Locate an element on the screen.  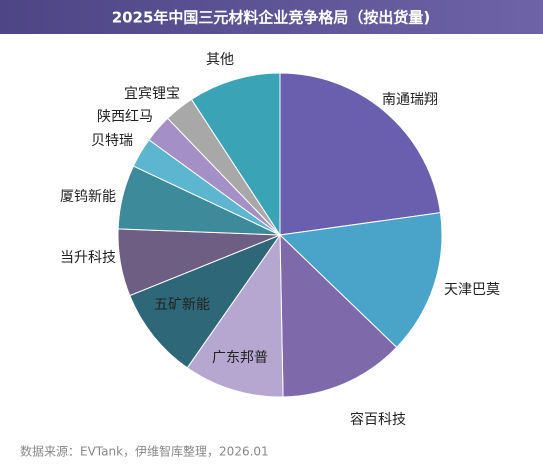
title-bar is located at coordinates (271, 17).